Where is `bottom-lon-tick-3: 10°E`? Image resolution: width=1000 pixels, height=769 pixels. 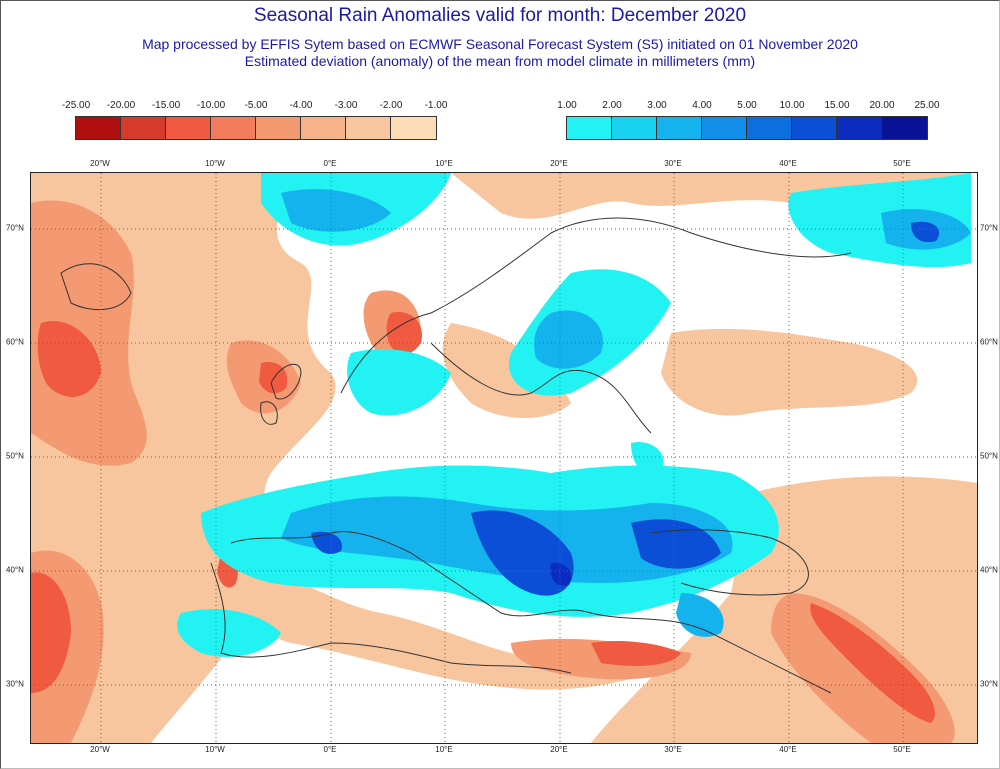
bottom-lon-tick-3: 10°E is located at coordinates (444, 749).